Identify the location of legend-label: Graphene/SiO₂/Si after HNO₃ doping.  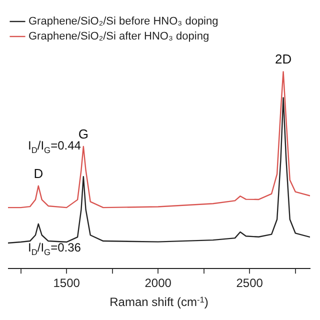
(119, 36).